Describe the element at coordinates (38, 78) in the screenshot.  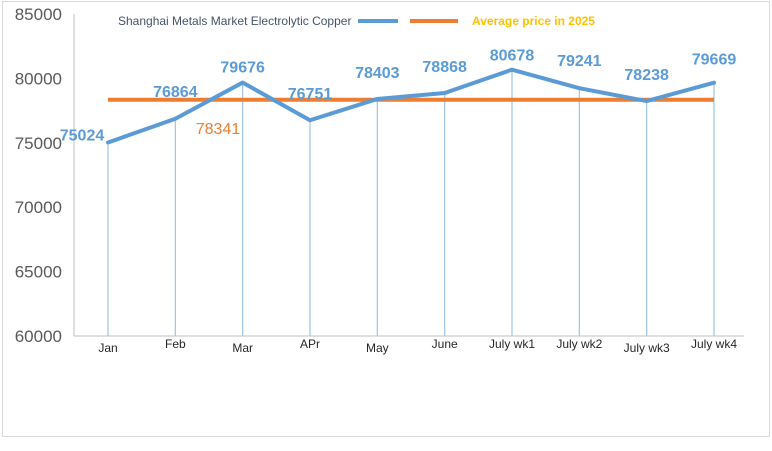
I see `y-tick-label: 80000` at that location.